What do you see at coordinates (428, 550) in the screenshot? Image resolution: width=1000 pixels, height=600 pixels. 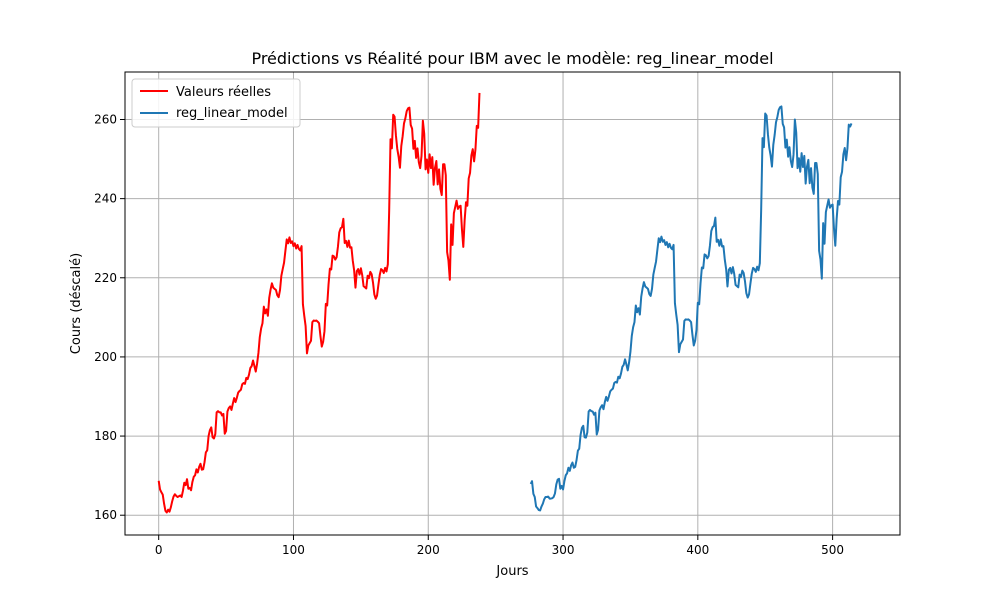 I see `x-tick-label: 200` at bounding box center [428, 550].